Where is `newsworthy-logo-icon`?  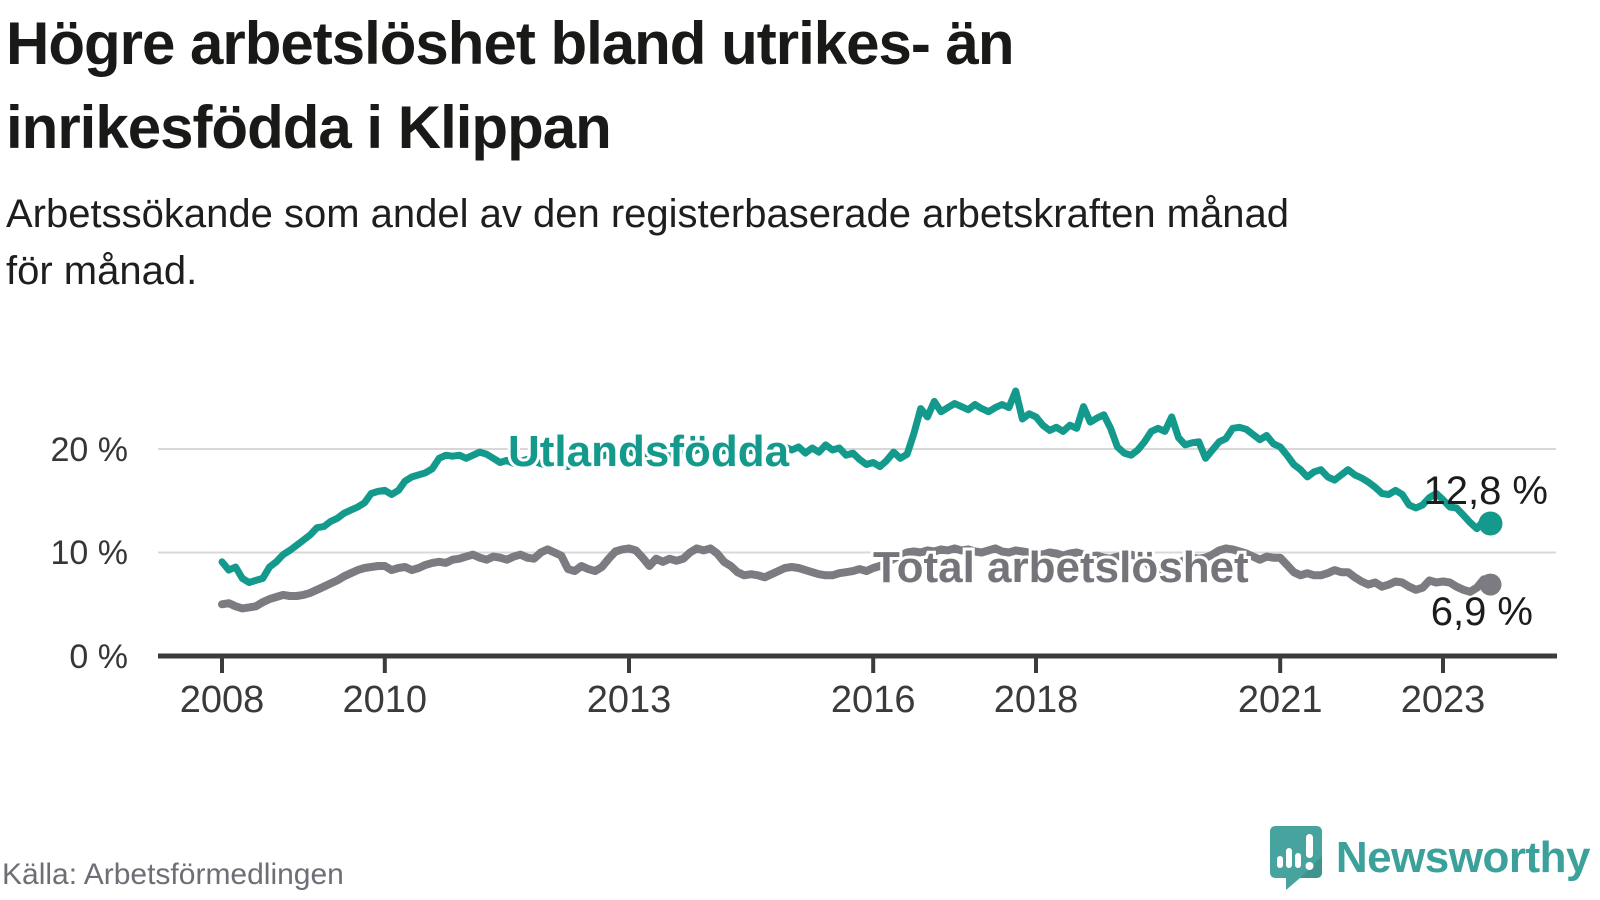
newsworthy-logo-icon is located at coordinates (1295, 858).